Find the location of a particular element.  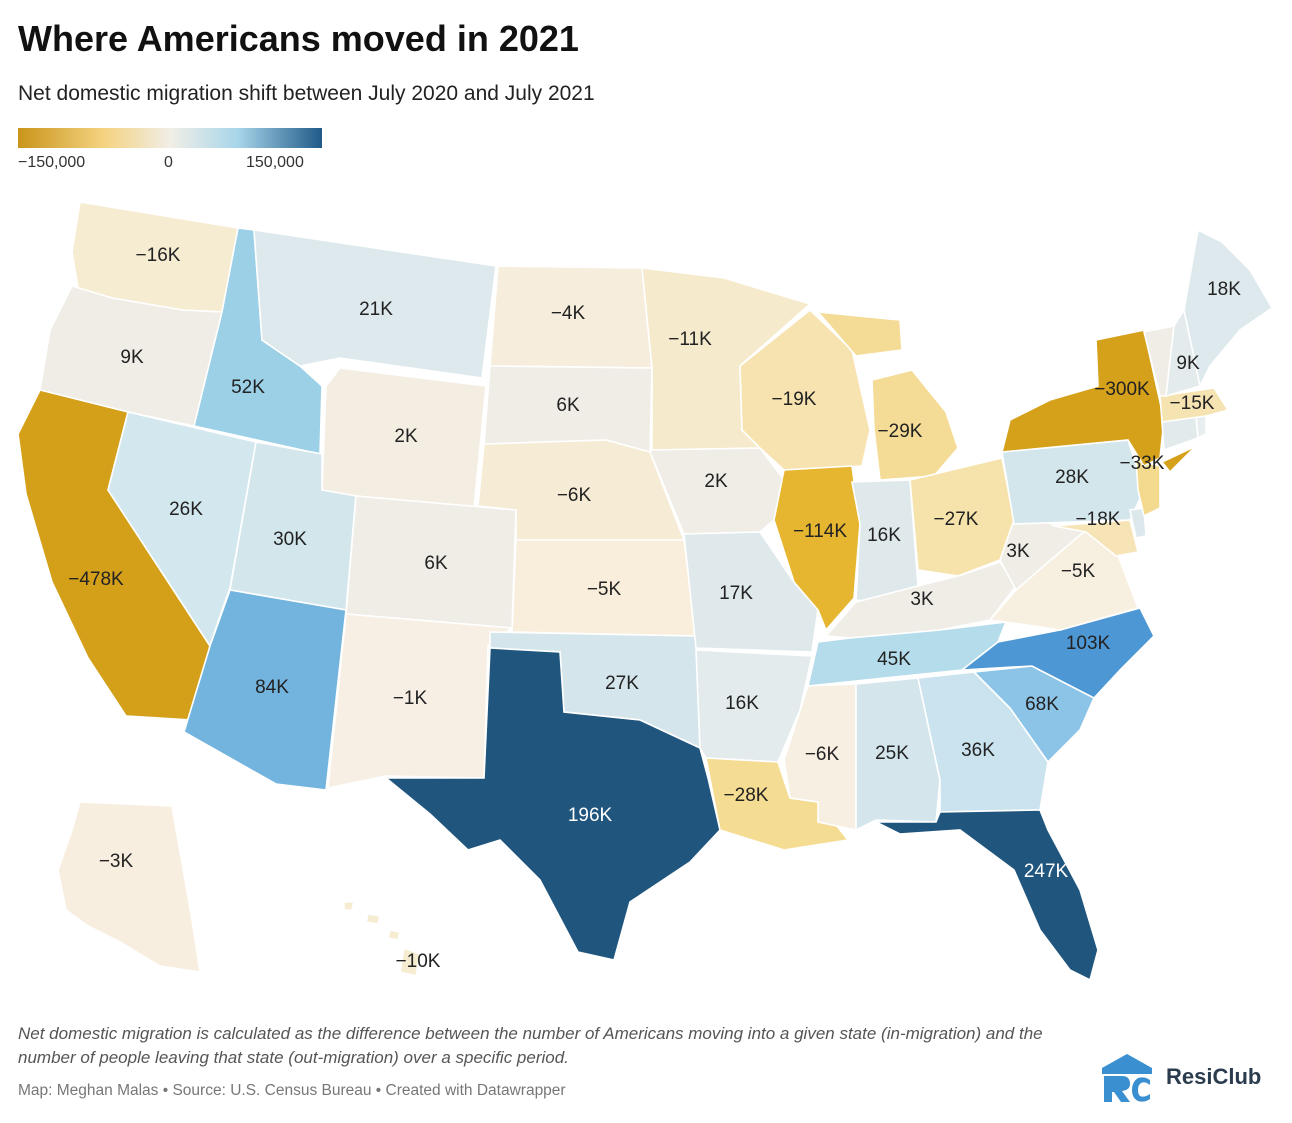

state-label-PA: 28K is located at coordinates (1072, 477).